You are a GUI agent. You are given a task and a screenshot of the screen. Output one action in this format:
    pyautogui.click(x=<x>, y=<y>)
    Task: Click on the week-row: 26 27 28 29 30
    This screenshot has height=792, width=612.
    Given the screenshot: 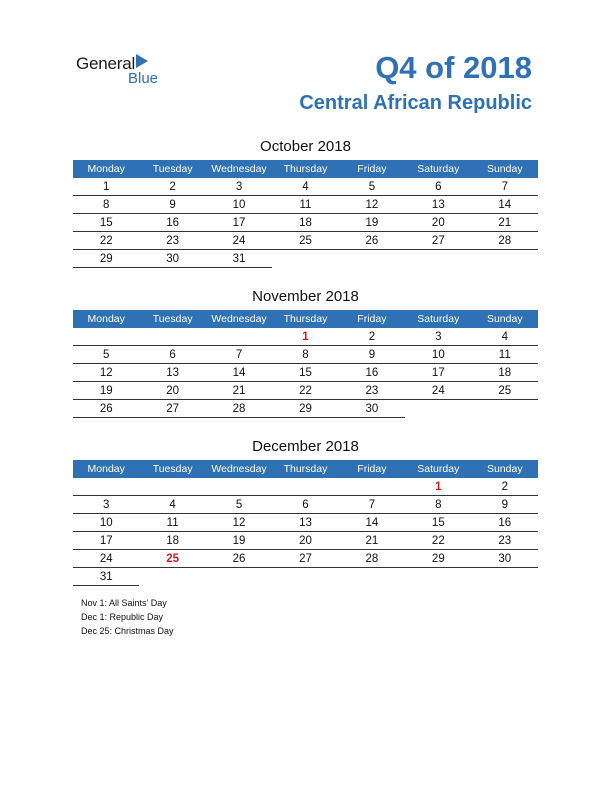 What is the action you would take?
    pyautogui.click(x=305, y=408)
    